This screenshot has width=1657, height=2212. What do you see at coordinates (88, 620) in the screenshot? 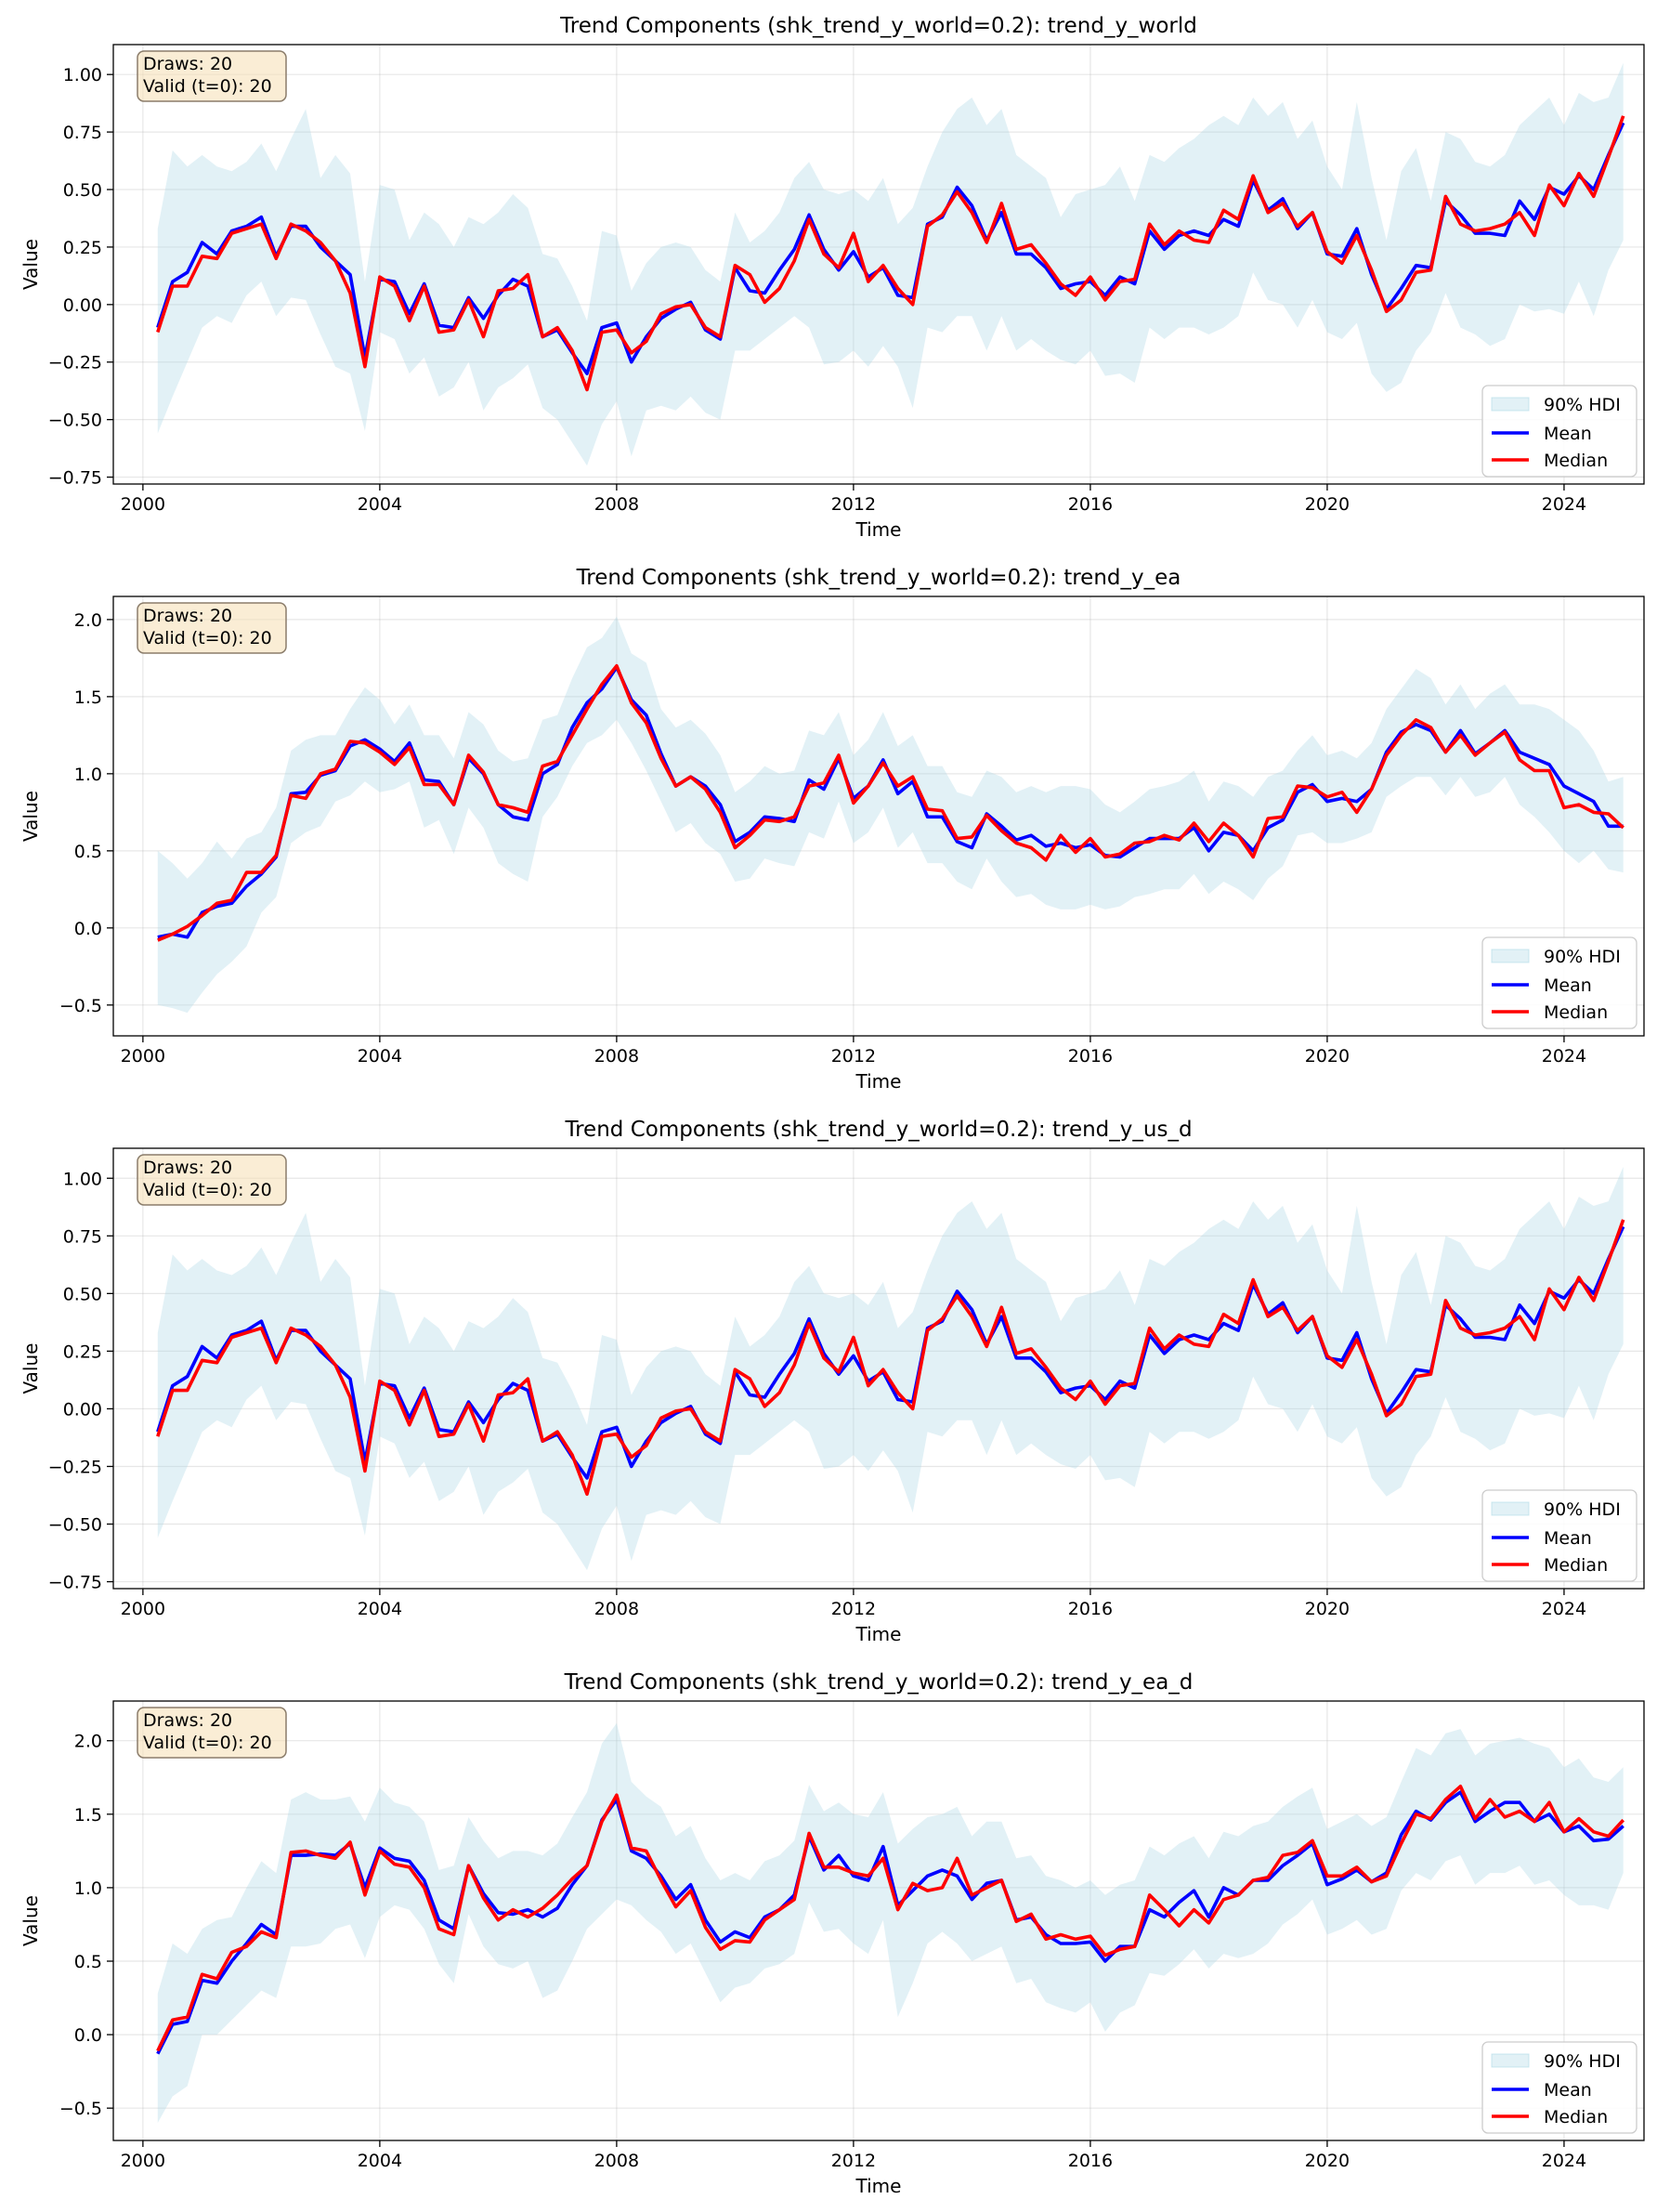
I see `y-tick-label: 2.0` at bounding box center [88, 620].